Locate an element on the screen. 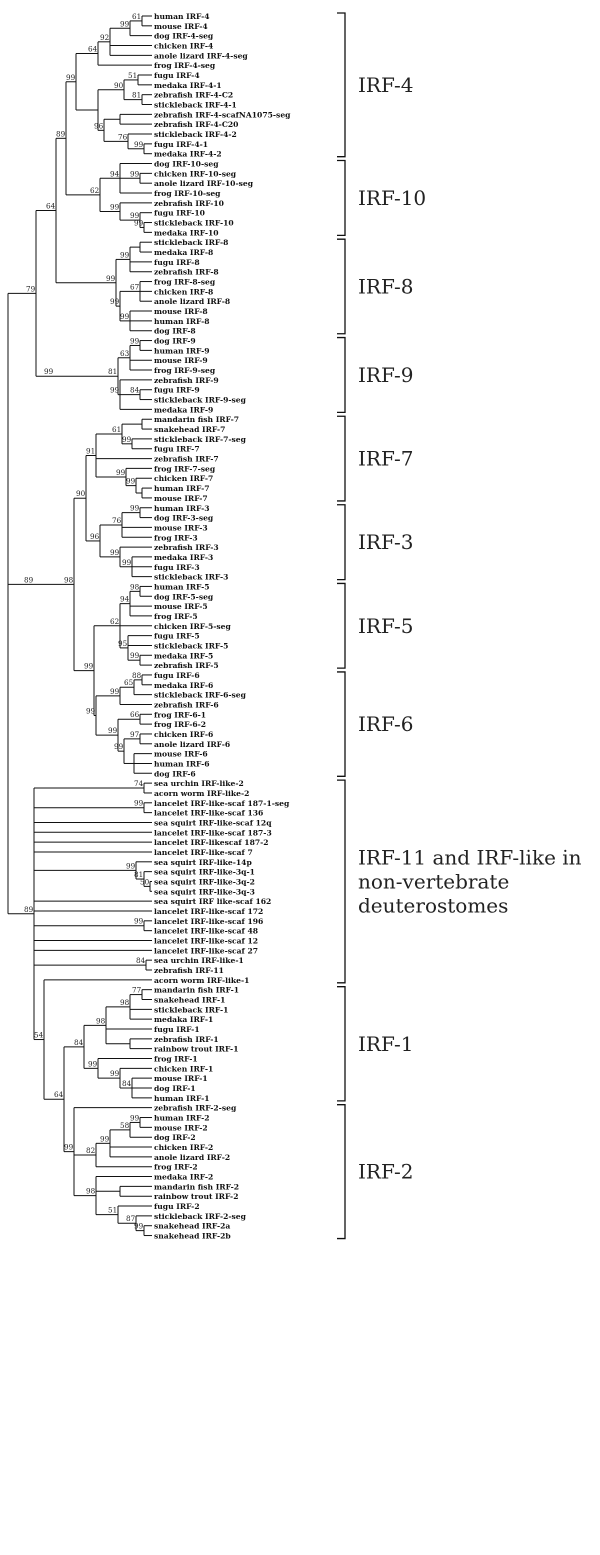 This screenshot has height=1555, width=600. clade-label: non-vertebrate is located at coordinates (433, 881).